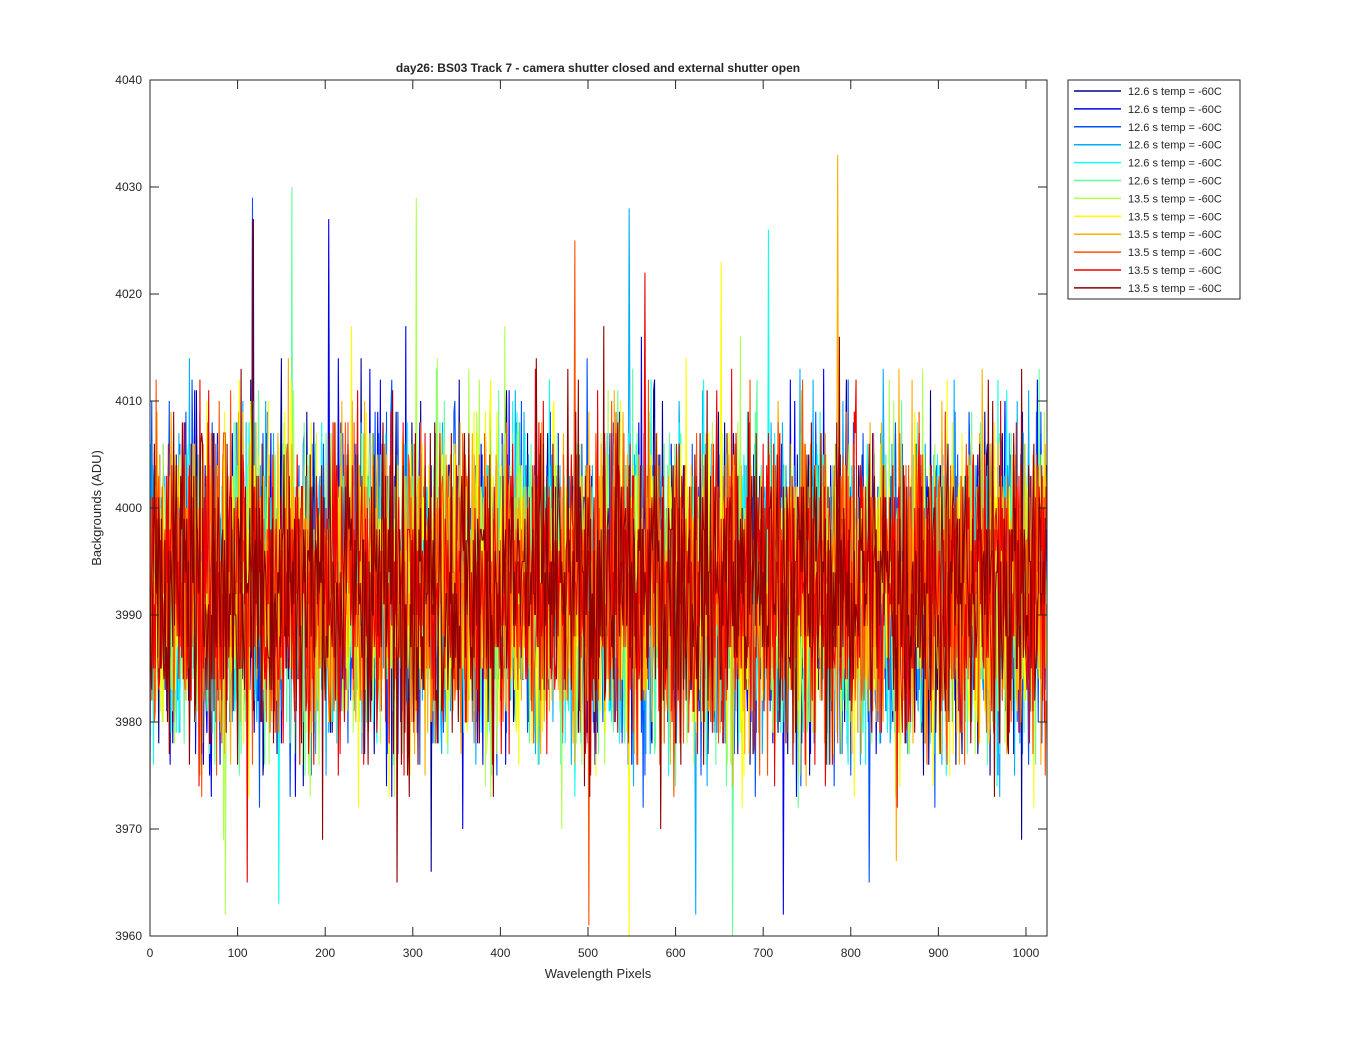 Image resolution: width=1350 pixels, height=1050 pixels. I want to click on x-axis-label: Wavelength Pixels, so click(598, 973).